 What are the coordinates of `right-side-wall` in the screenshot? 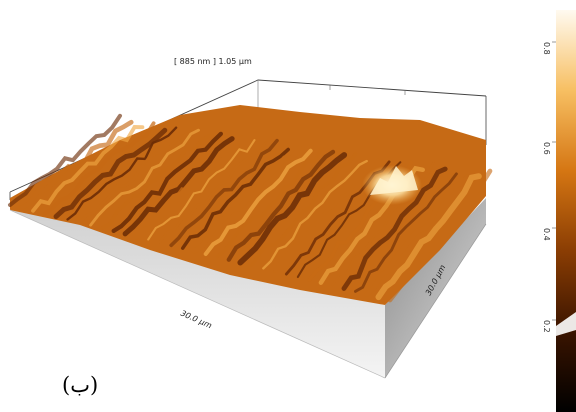 It's located at (435, 288).